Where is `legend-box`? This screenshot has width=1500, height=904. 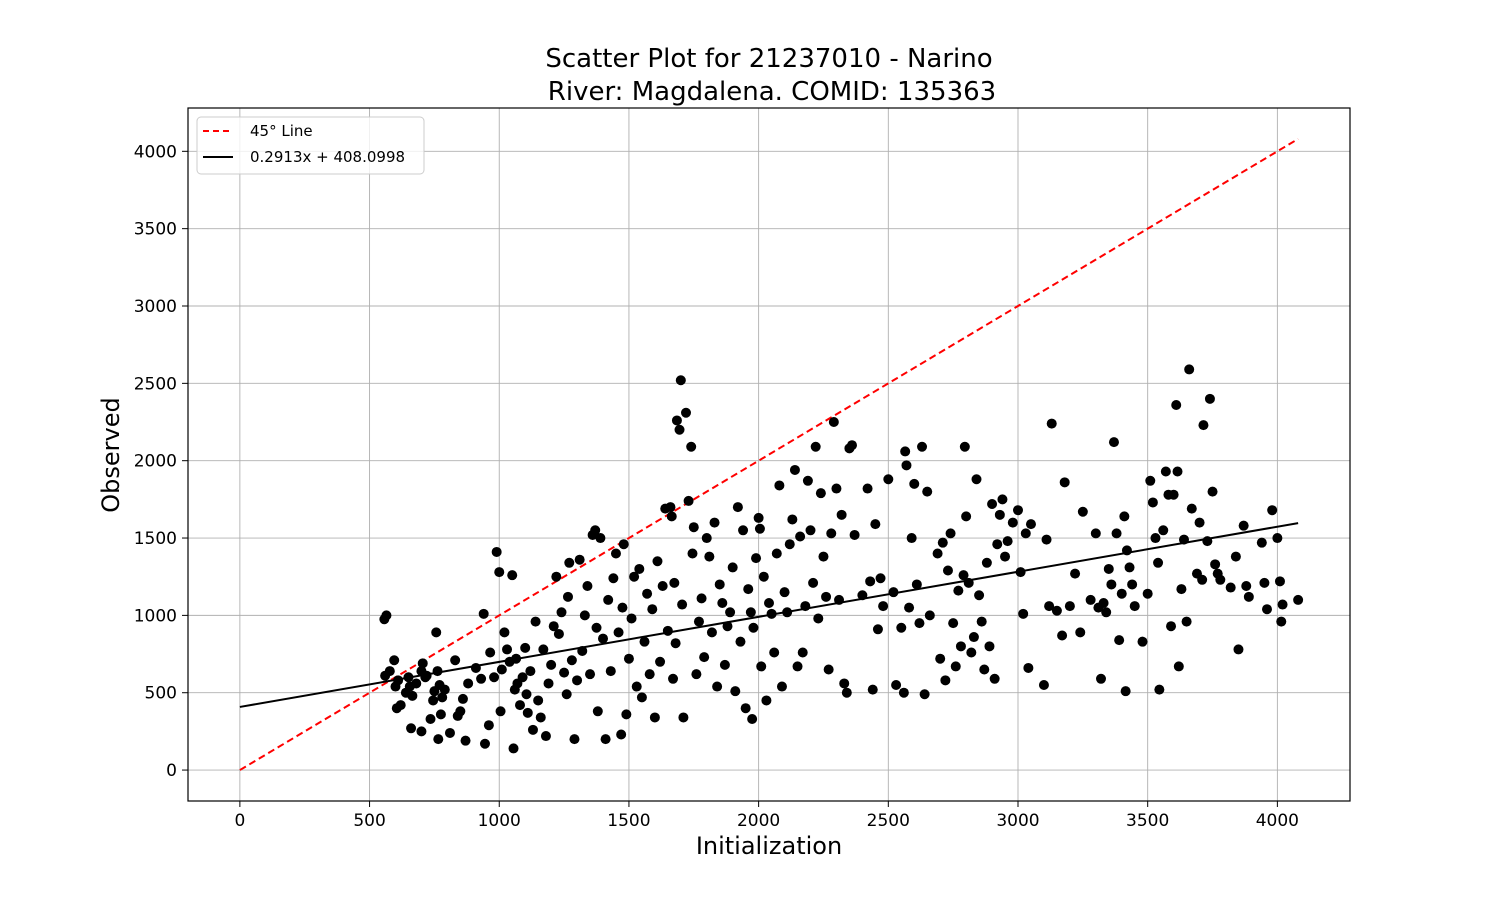 legend-box is located at coordinates (310, 145).